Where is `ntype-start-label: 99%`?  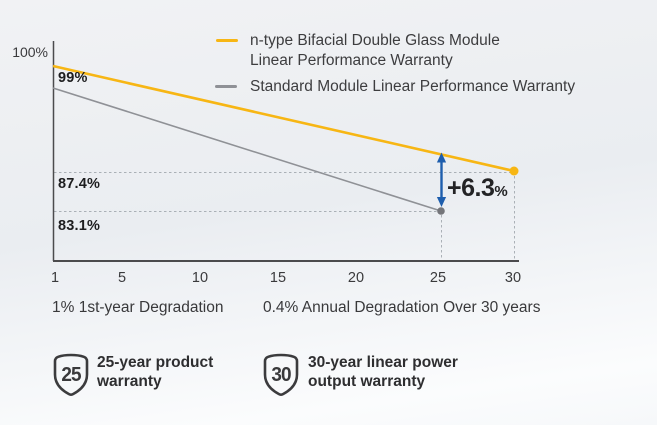 ntype-start-label: 99% is located at coordinates (73, 78).